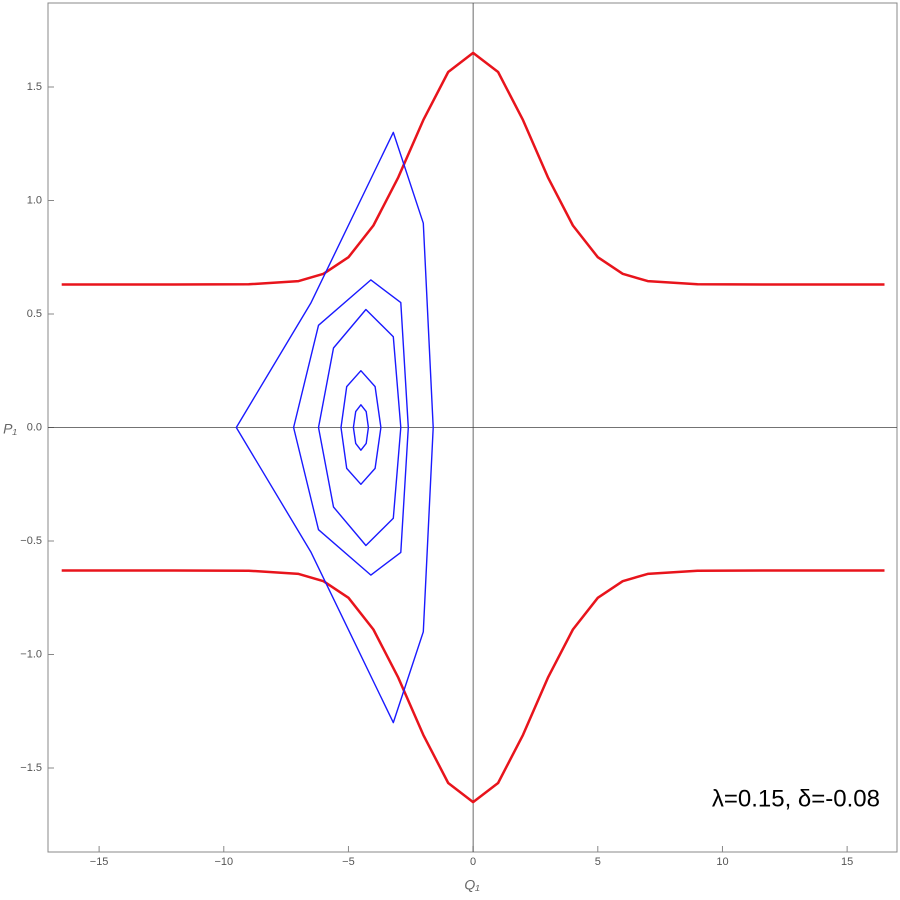 Image resolution: width=900 pixels, height=900 pixels. What do you see at coordinates (598, 862) in the screenshot?
I see `x-tick-label: 5` at bounding box center [598, 862].